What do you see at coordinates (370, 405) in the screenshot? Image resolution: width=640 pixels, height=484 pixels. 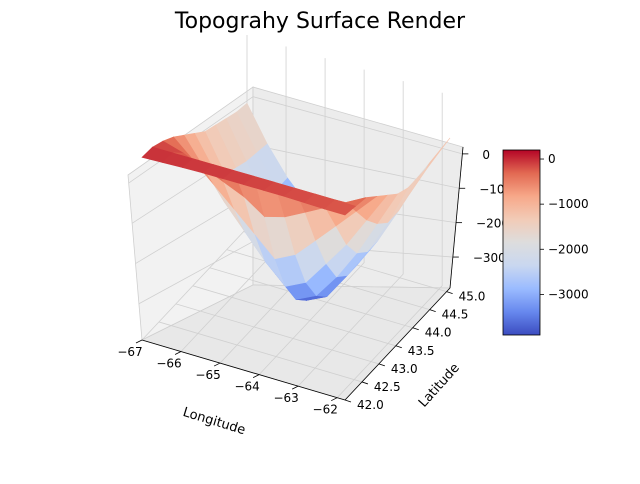 I see `y-tick-label: 42.0` at bounding box center [370, 405].